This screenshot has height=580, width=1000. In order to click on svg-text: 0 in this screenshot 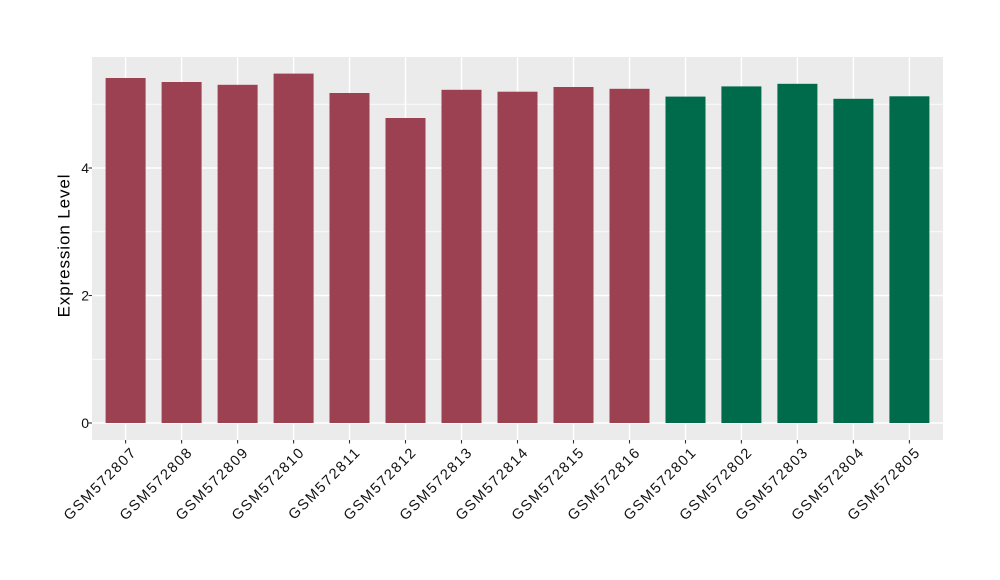, I will do `click(85, 423)`.